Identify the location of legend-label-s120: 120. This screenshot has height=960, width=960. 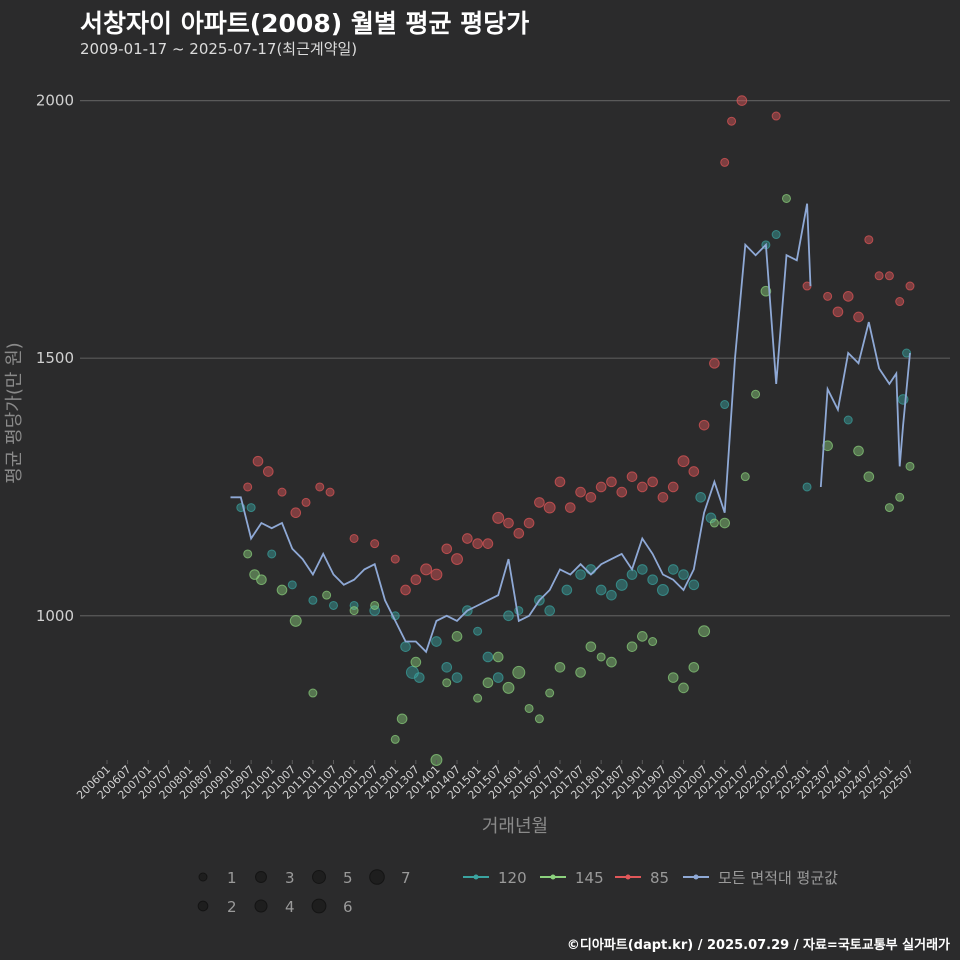
(512, 878).